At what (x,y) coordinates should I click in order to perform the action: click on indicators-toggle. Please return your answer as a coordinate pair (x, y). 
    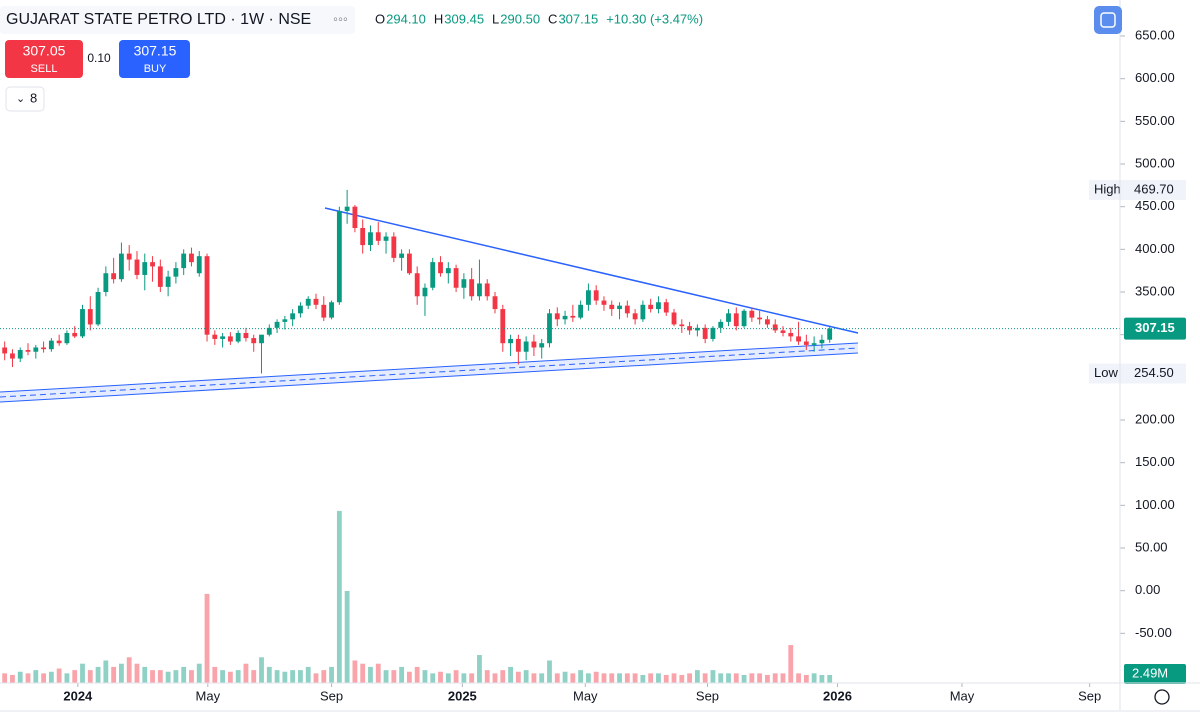
    Looking at the image, I should click on (25, 99).